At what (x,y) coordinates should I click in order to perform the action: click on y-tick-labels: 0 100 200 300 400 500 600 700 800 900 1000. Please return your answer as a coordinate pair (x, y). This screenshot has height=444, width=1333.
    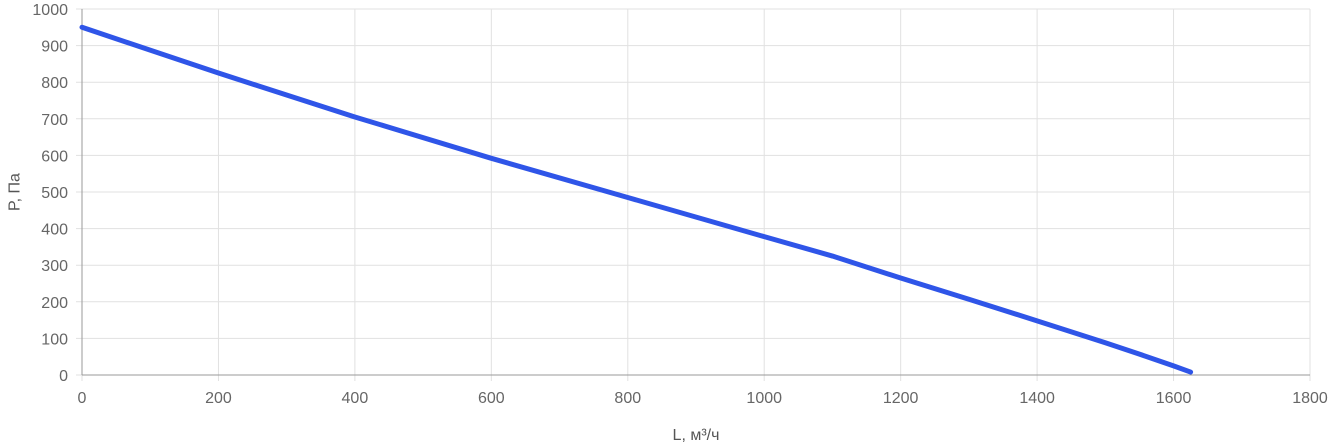
    Looking at the image, I should click on (50, 193).